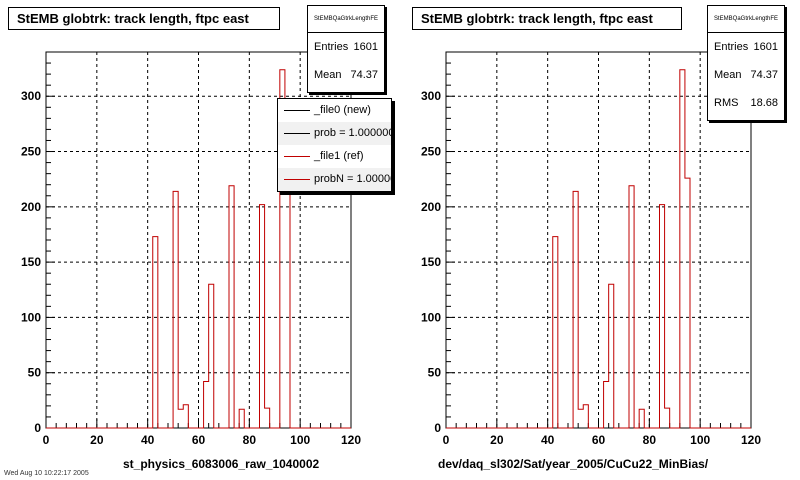 This screenshot has width=800, height=480. Describe the element at coordinates (199, 440) in the screenshot. I see `left-xtick-label-60: 60` at that location.